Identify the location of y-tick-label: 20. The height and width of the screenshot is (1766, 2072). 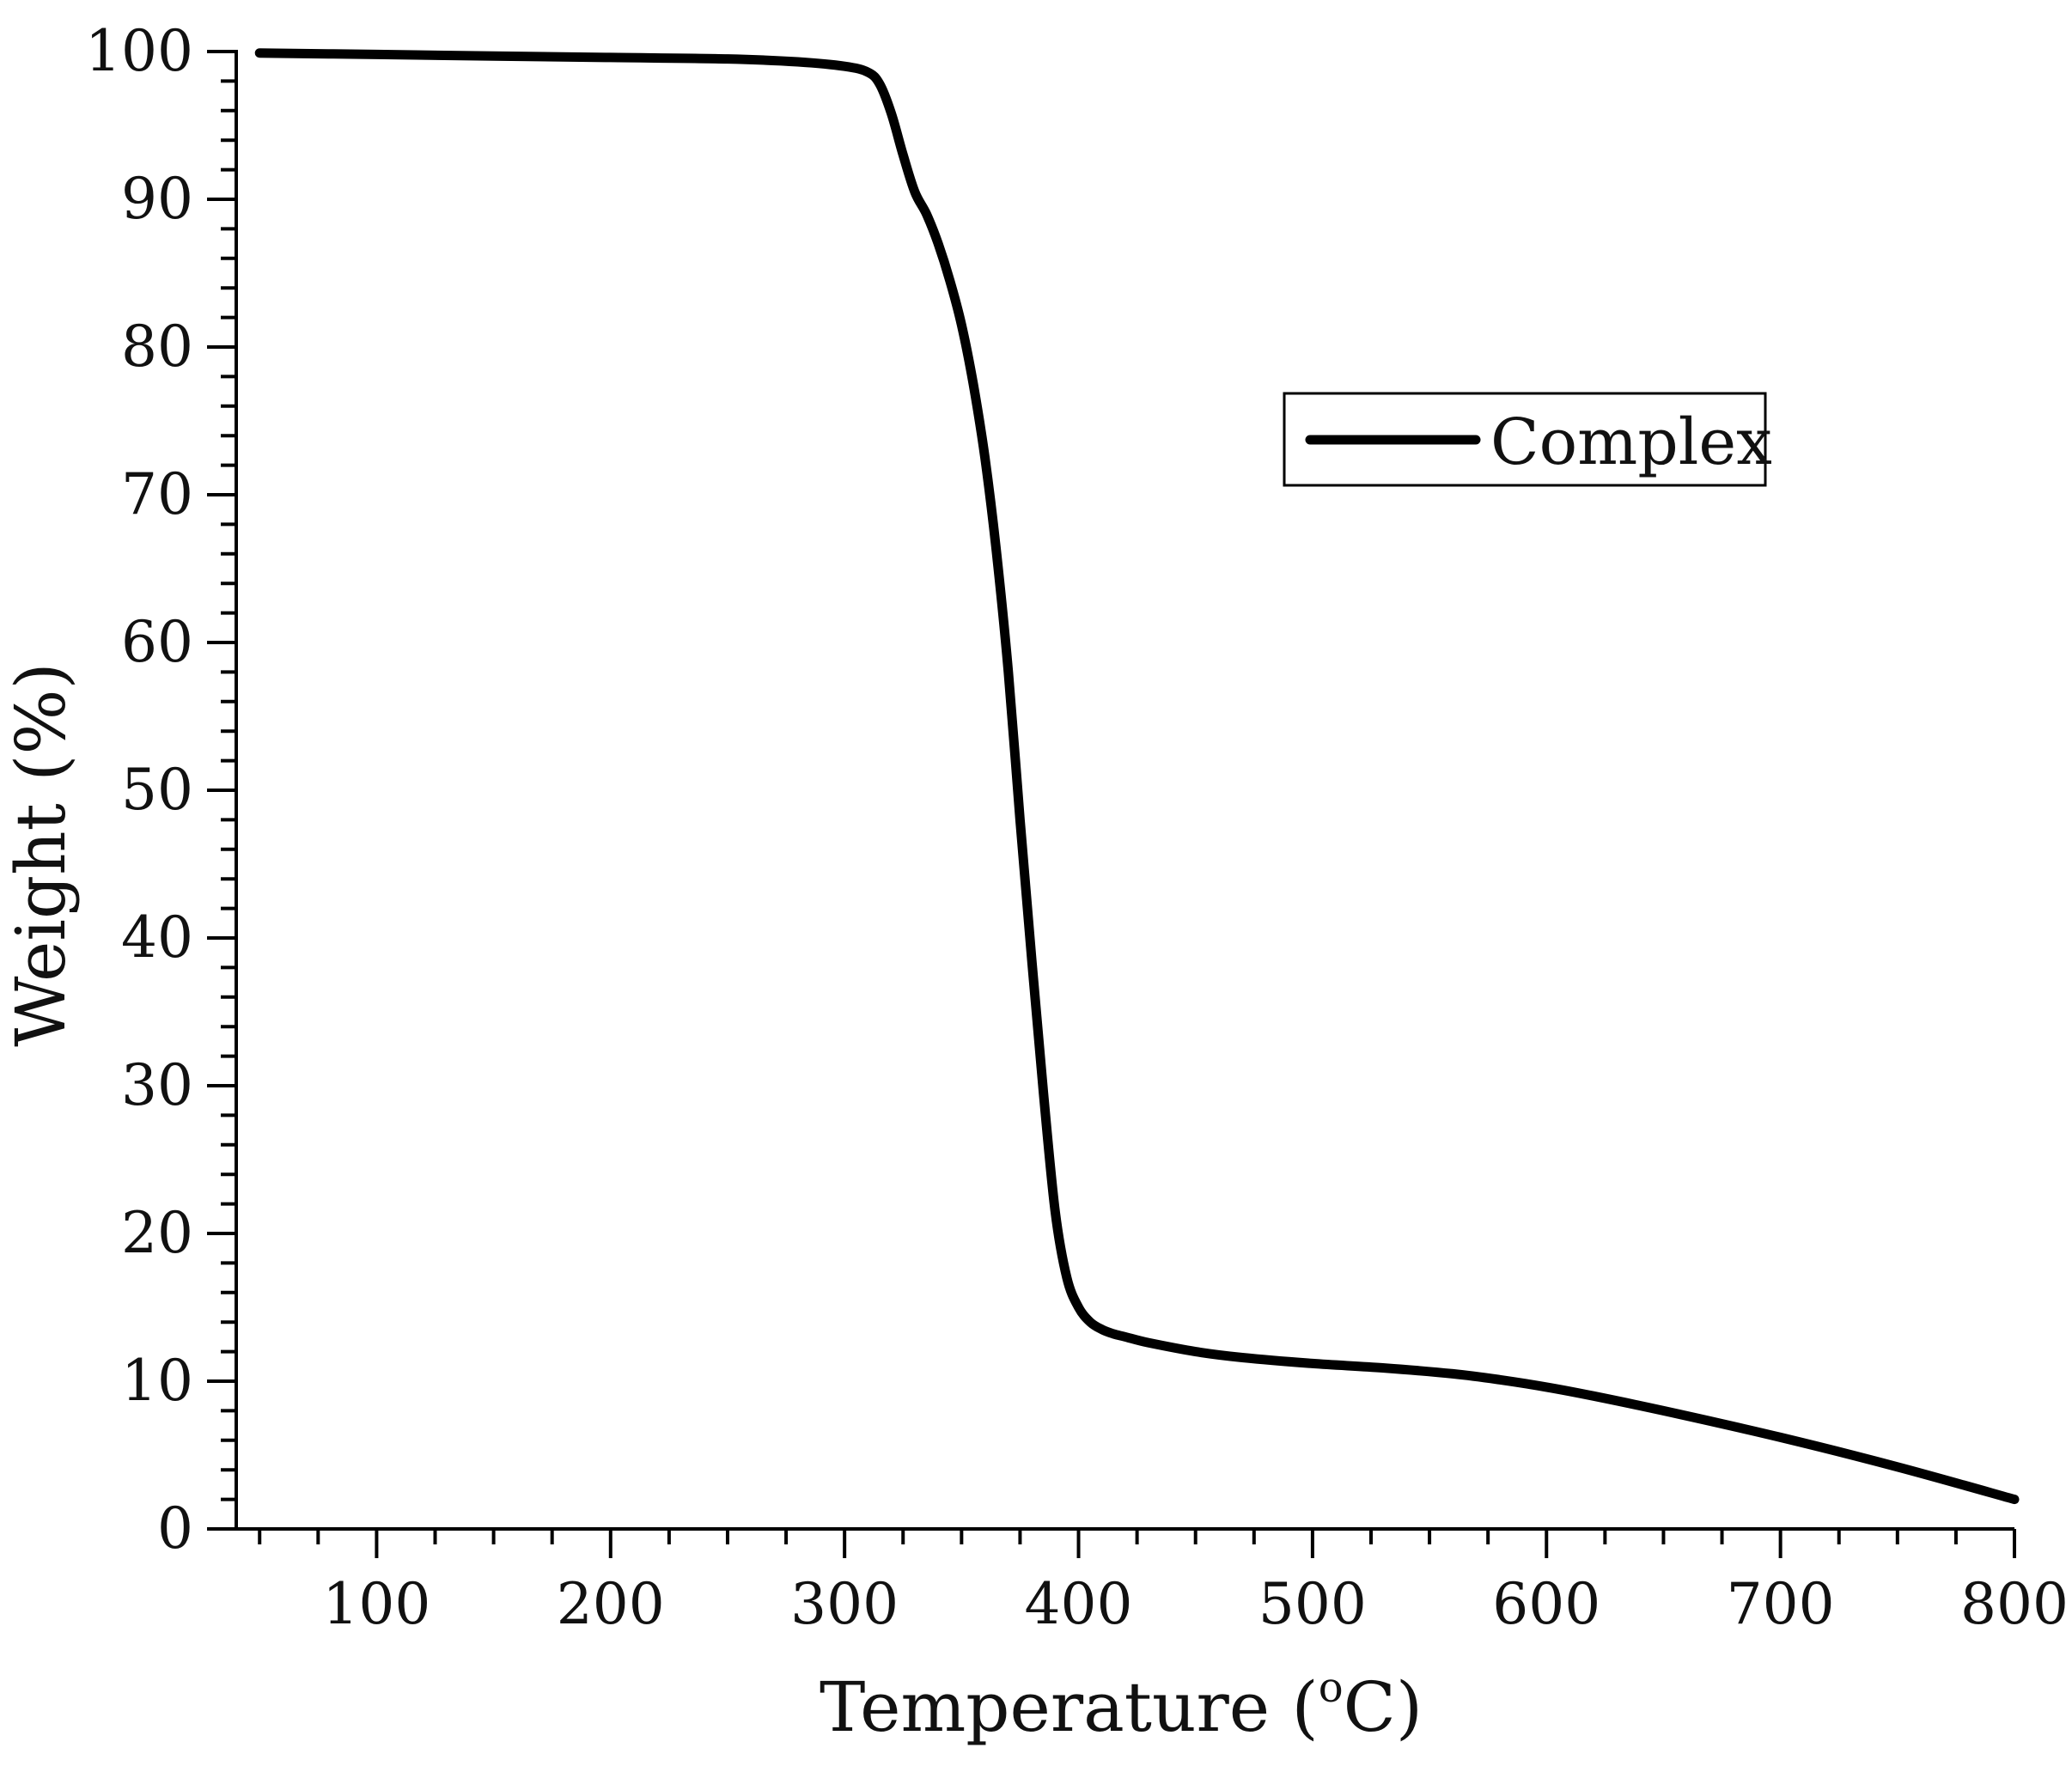
(157, 1233).